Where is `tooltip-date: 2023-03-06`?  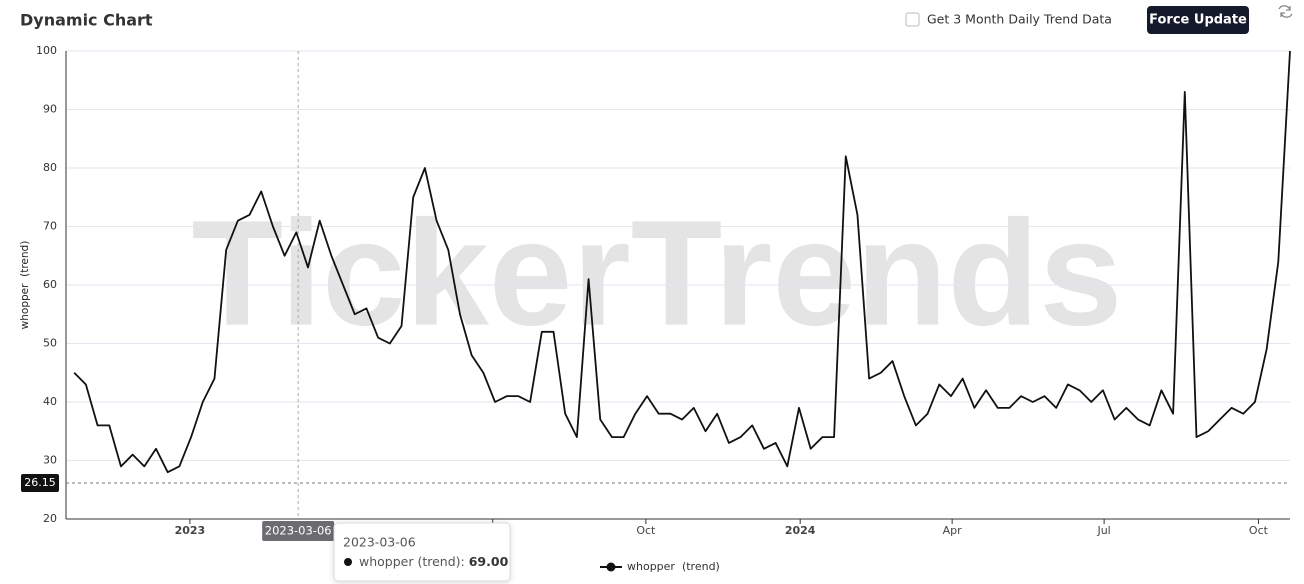
tooltip-date: 2023-03-06 is located at coordinates (379, 542).